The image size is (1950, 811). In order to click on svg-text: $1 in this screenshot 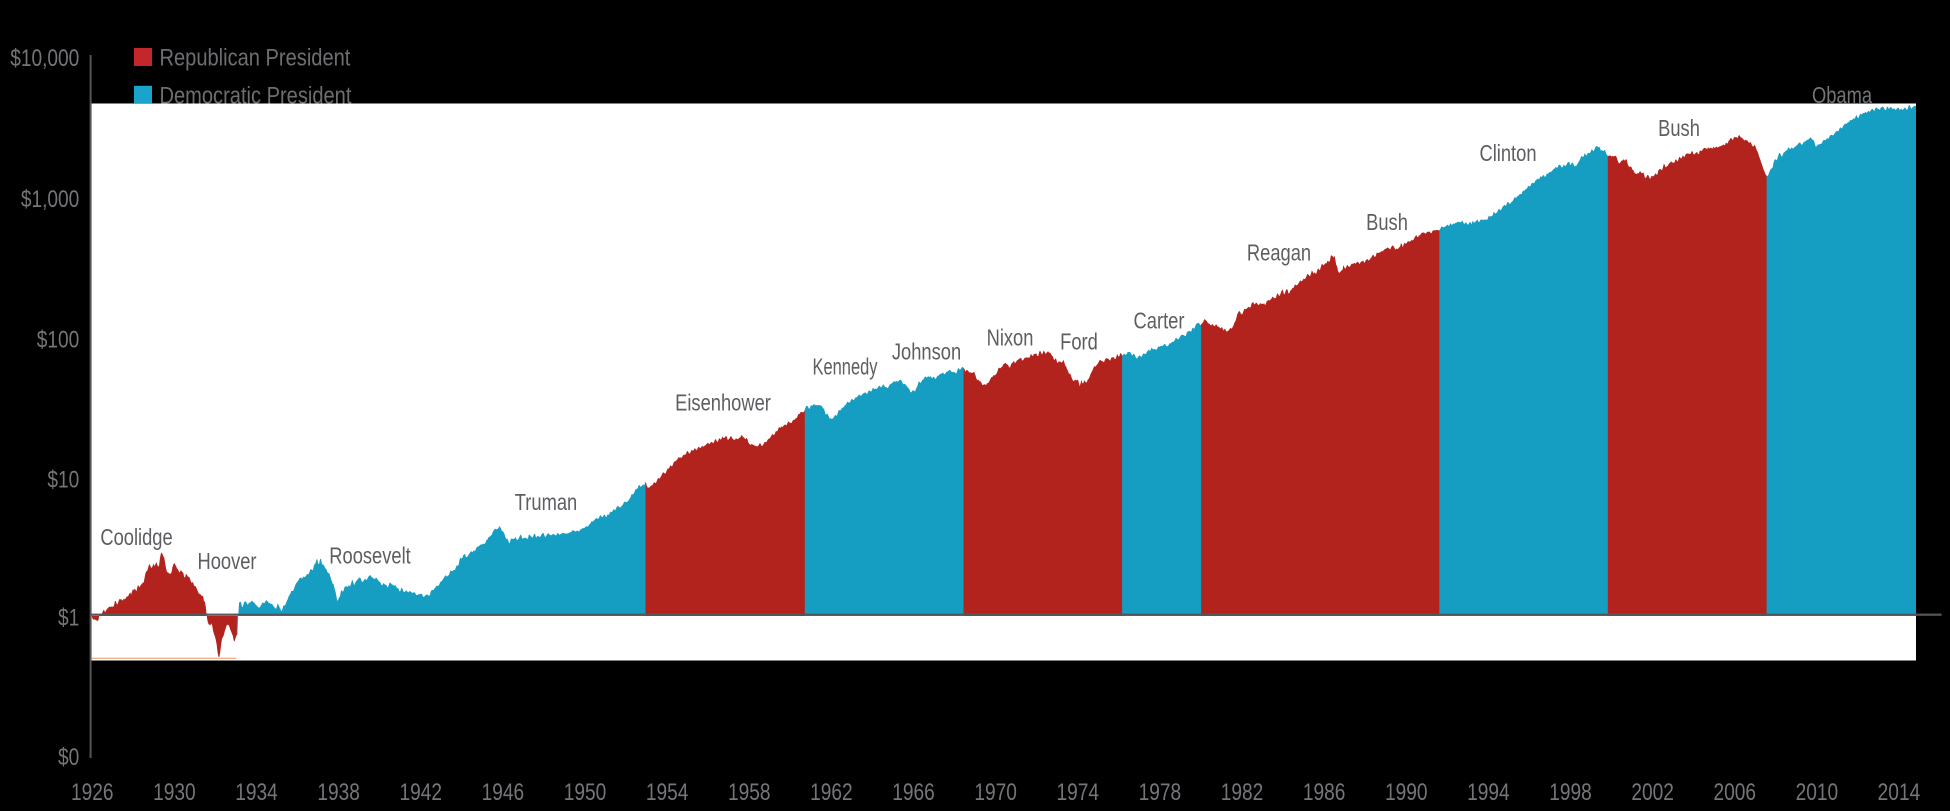, I will do `click(68, 617)`.